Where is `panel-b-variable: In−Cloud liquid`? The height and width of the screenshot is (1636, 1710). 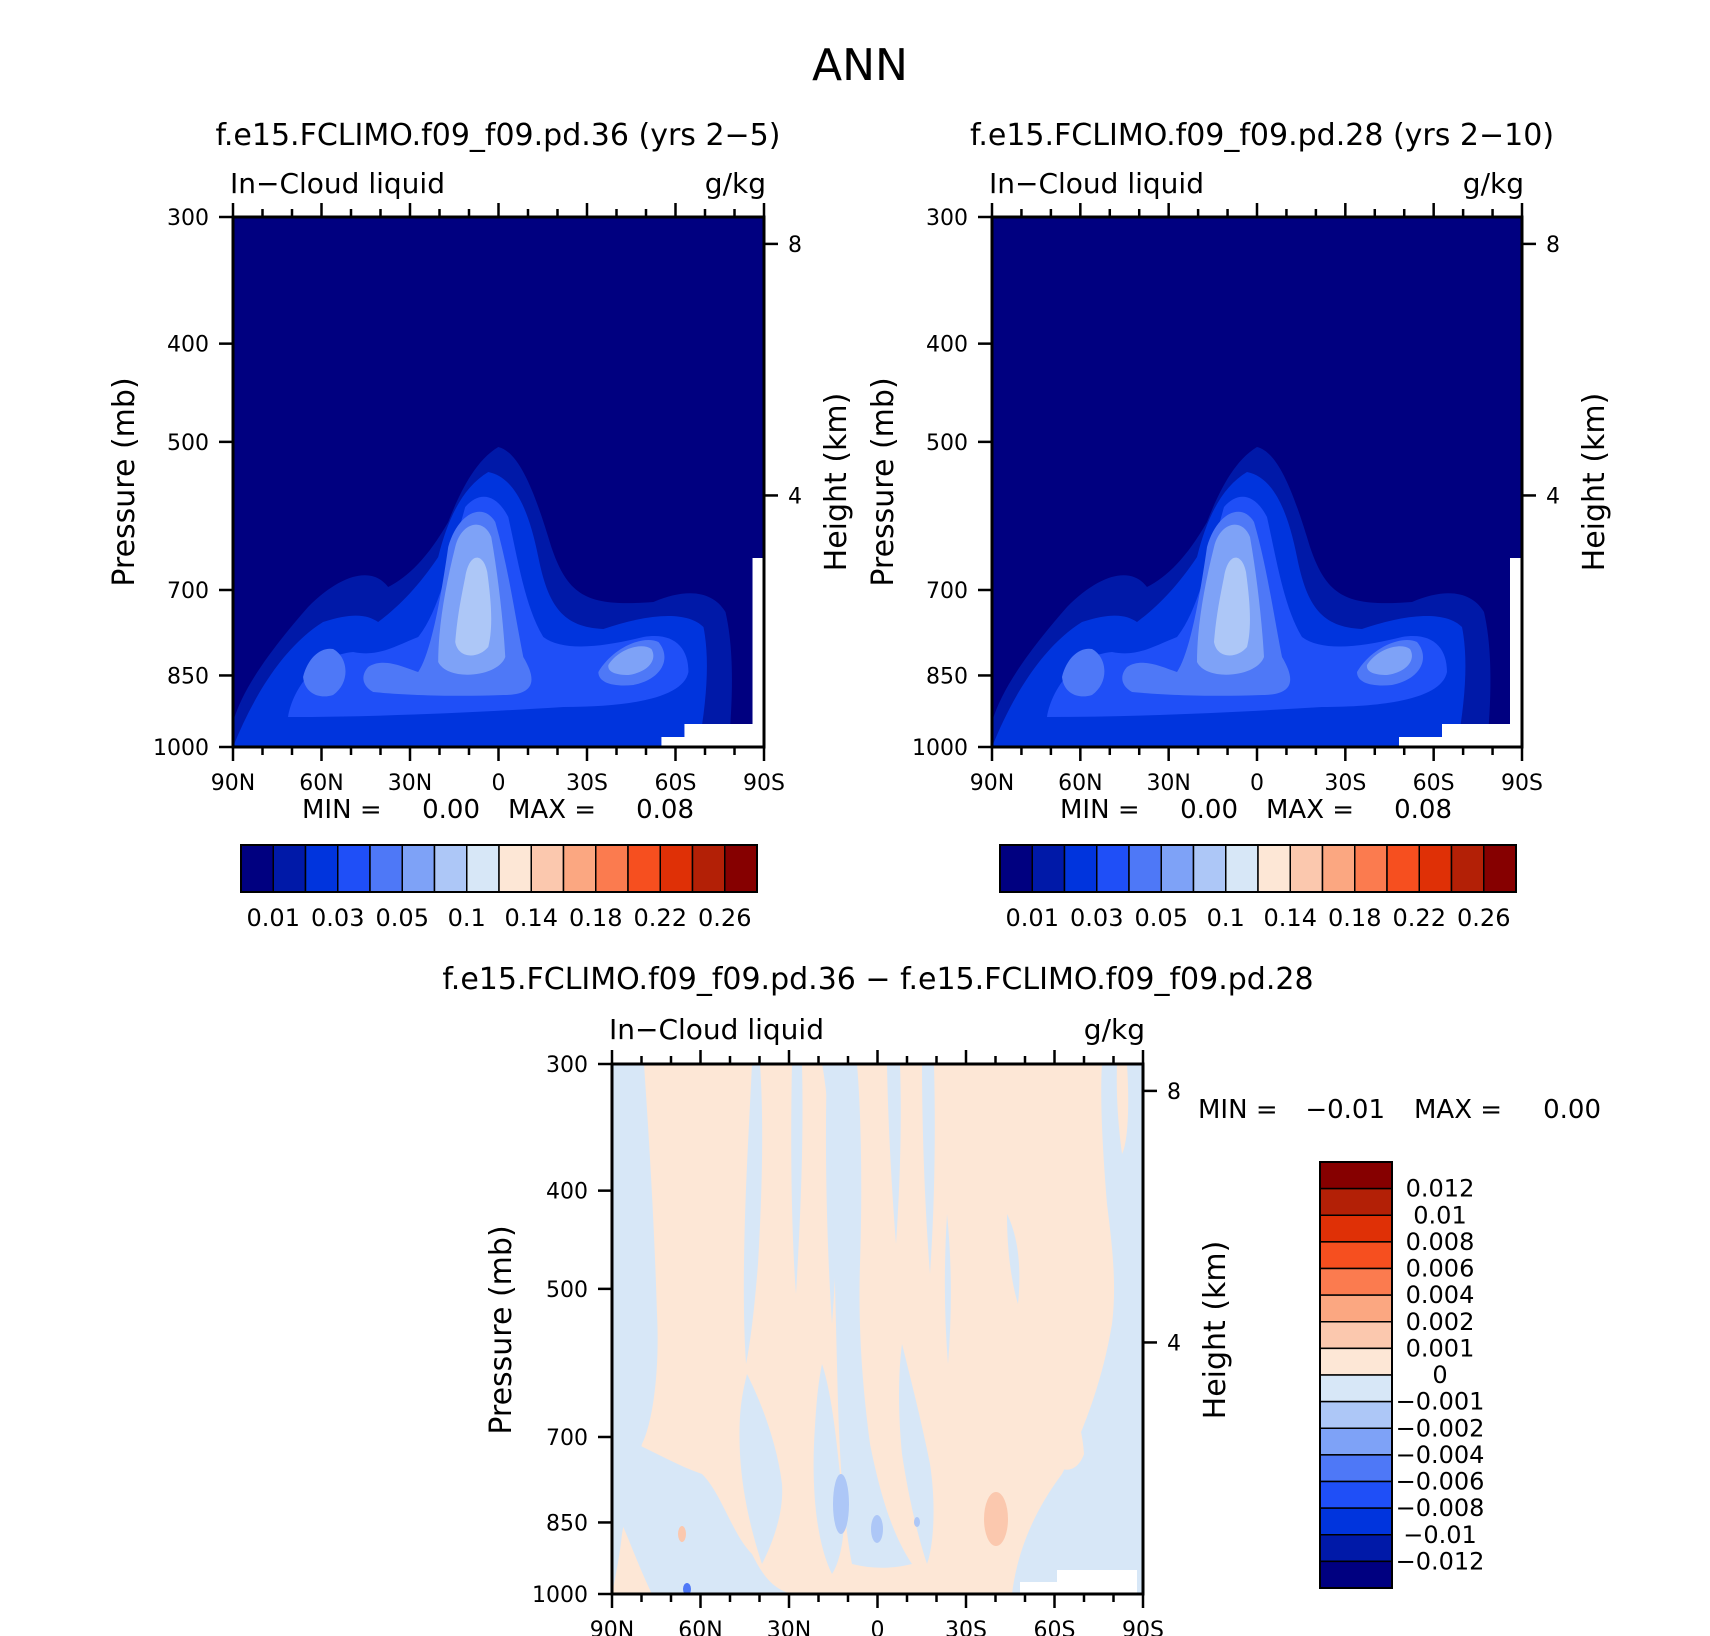 panel-b-variable: In−Cloud liquid is located at coordinates (1096, 183).